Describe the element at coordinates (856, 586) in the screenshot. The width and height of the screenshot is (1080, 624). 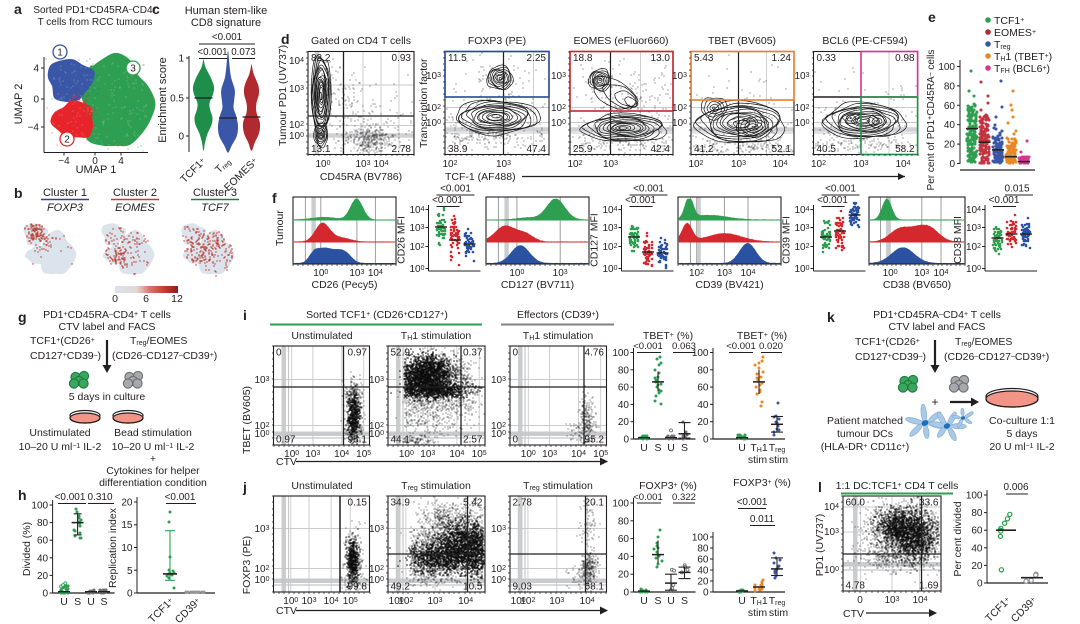
I see `svg-text: 4.78` at that location.